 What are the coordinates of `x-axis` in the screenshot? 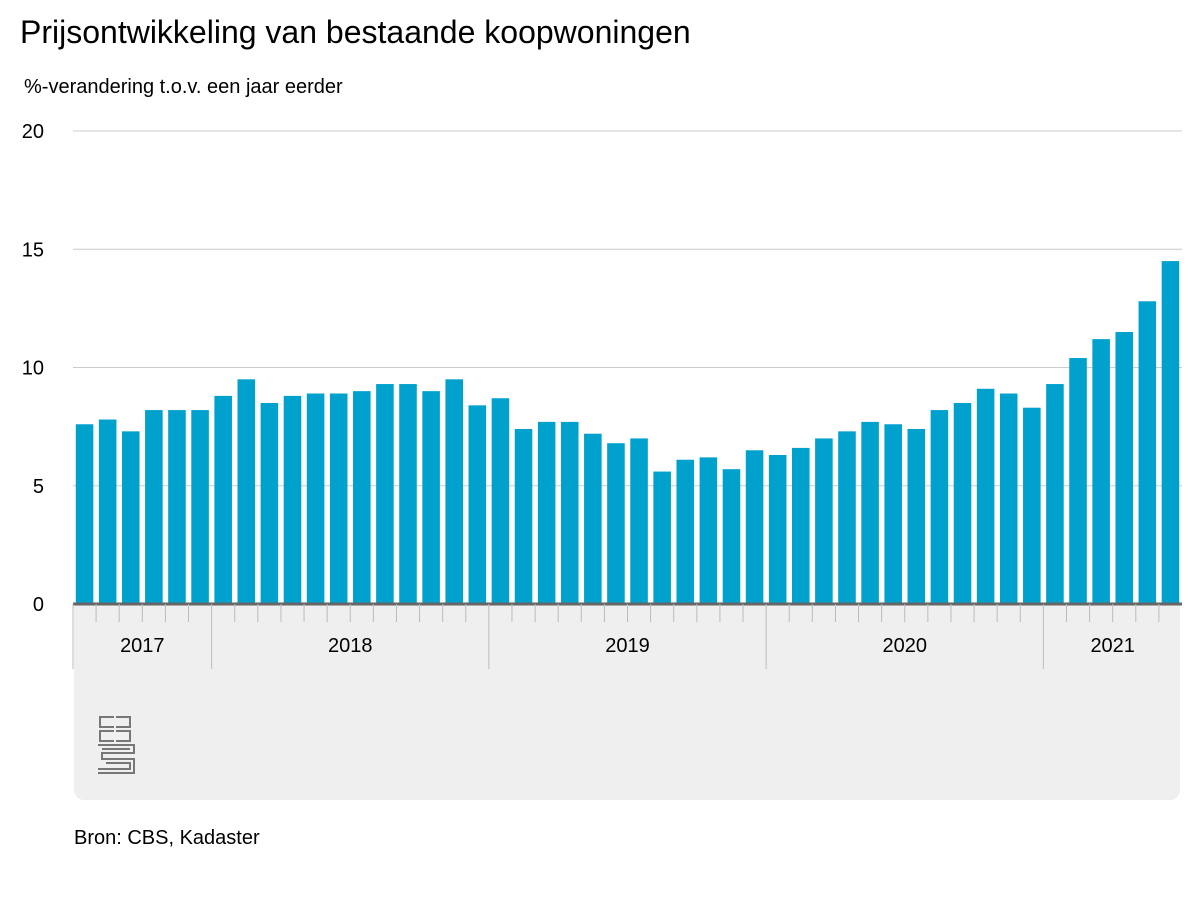 It's located at (627, 635).